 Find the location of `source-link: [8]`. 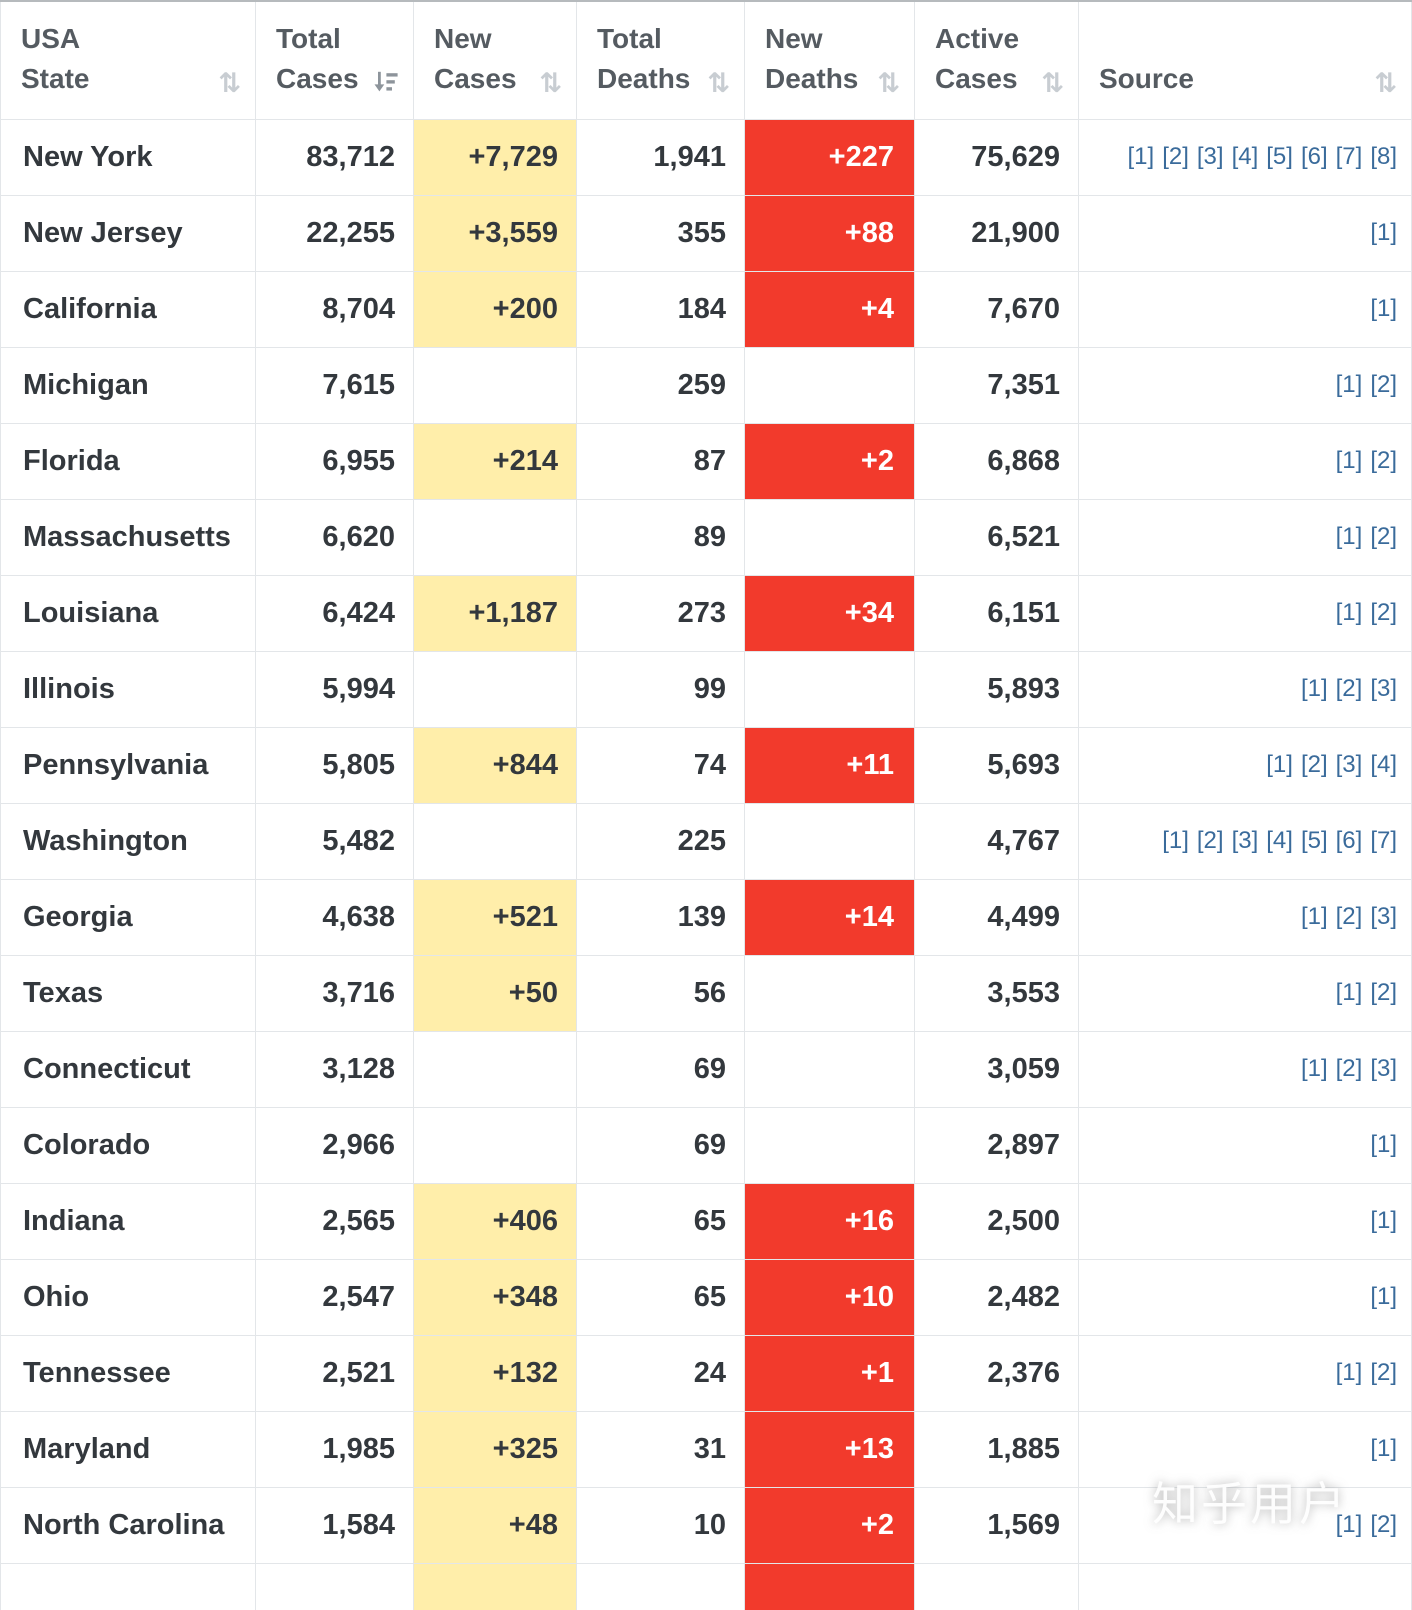

source-link: [8] is located at coordinates (1383, 156).